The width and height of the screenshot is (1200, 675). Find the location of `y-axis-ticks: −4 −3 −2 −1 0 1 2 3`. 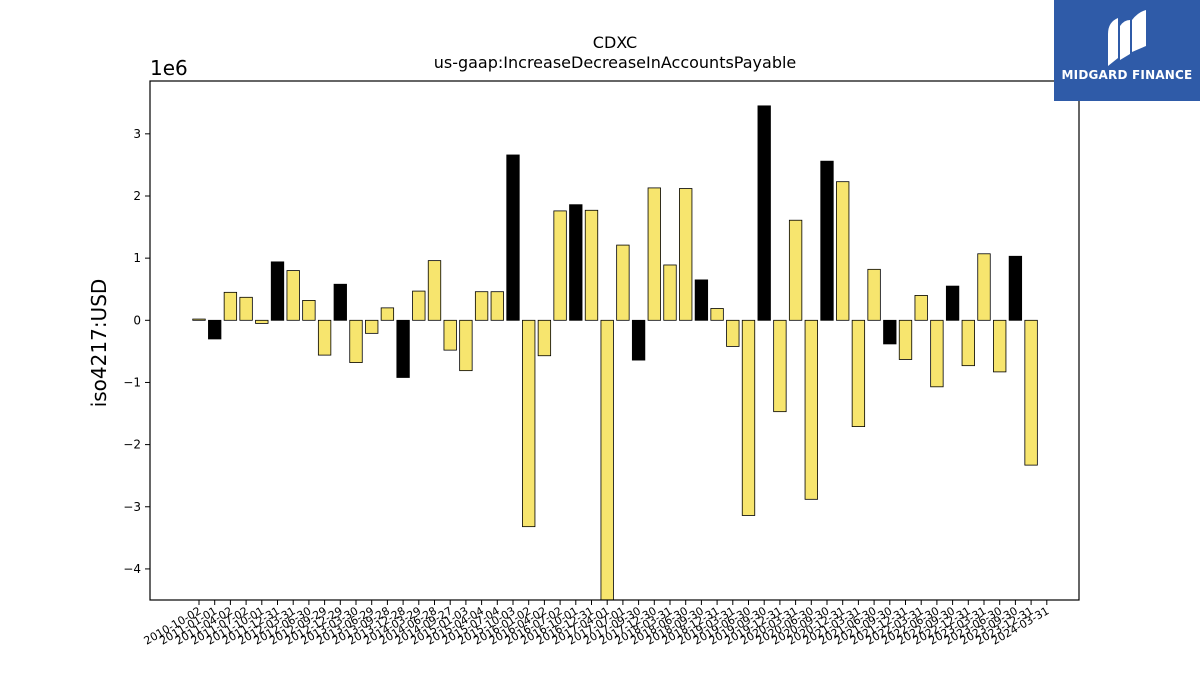

y-axis-ticks: −4 −3 −2 −1 0 1 2 3 is located at coordinates (136, 351).